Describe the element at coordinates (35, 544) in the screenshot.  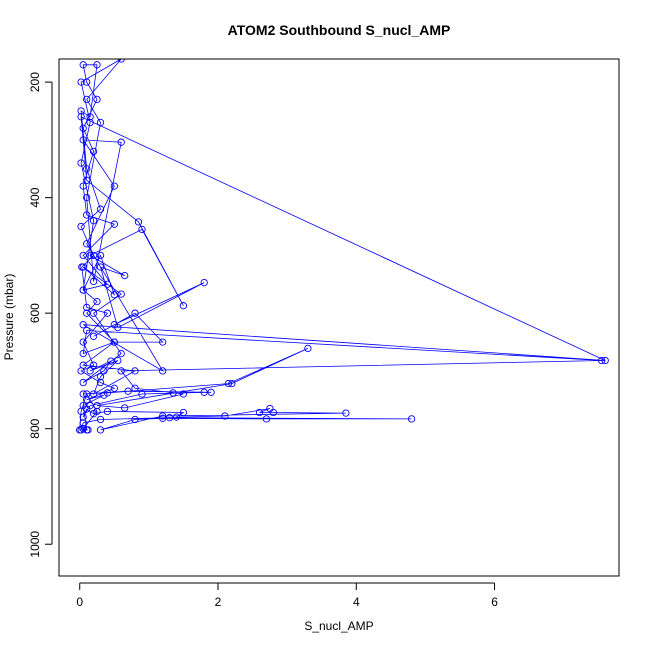
I see `y-tick-label: 1000` at that location.